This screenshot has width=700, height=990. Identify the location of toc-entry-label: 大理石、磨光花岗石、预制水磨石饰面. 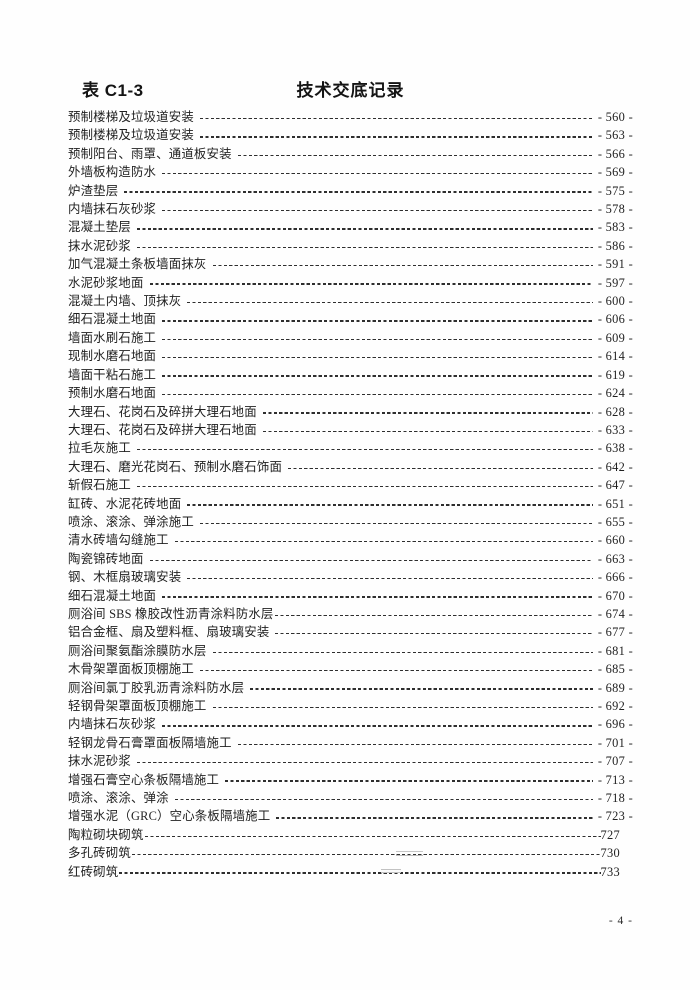
(175, 466).